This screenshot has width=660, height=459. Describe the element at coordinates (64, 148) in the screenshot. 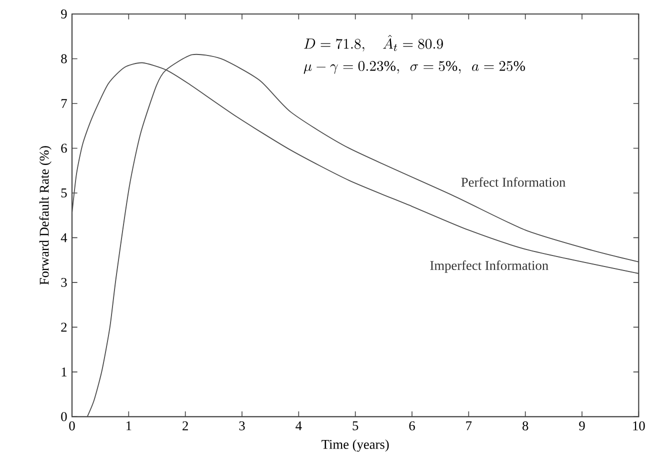

I see `y-tick-label: 6` at that location.